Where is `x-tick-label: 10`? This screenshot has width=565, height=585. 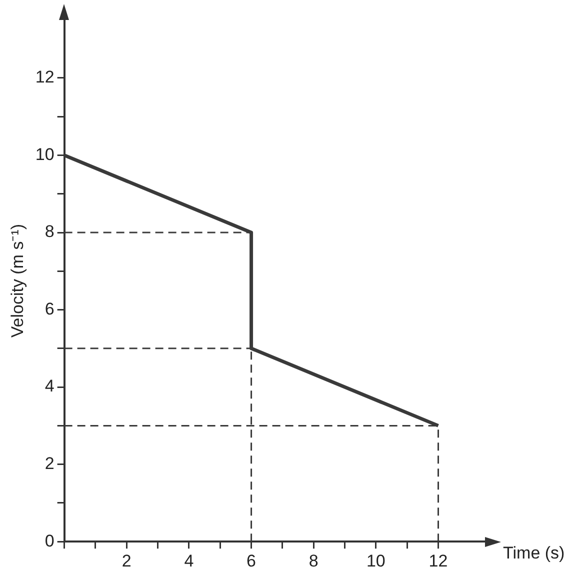
x-tick-label: 10 is located at coordinates (376, 560).